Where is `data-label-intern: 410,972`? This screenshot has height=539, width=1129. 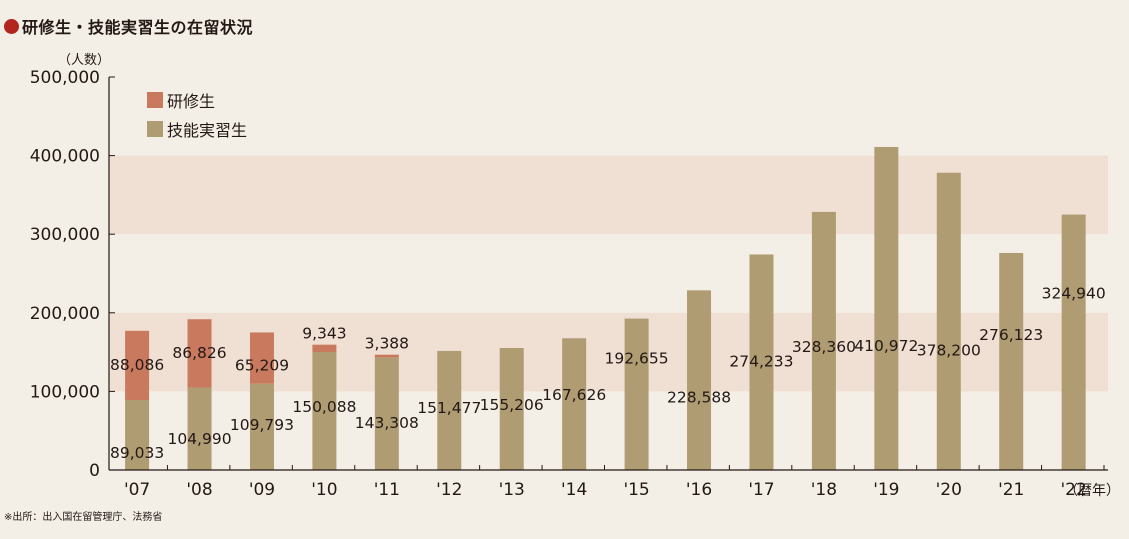 data-label-intern: 410,972 is located at coordinates (886, 346).